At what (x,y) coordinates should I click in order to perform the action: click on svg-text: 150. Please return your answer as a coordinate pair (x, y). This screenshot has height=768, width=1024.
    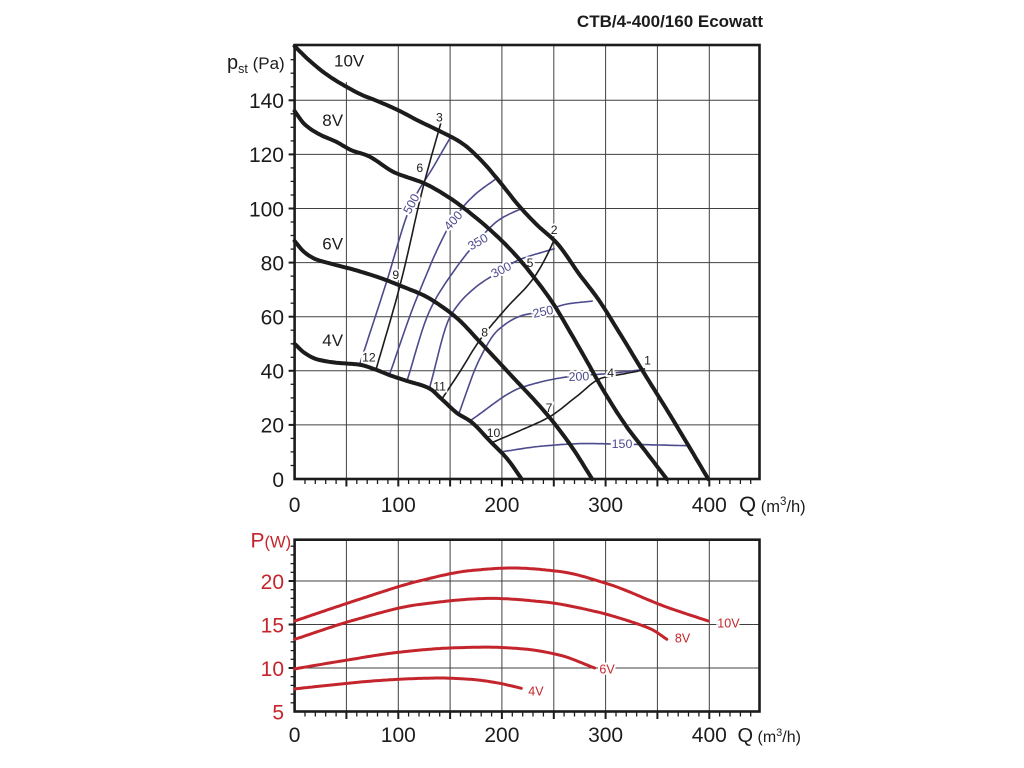
    Looking at the image, I should click on (622, 444).